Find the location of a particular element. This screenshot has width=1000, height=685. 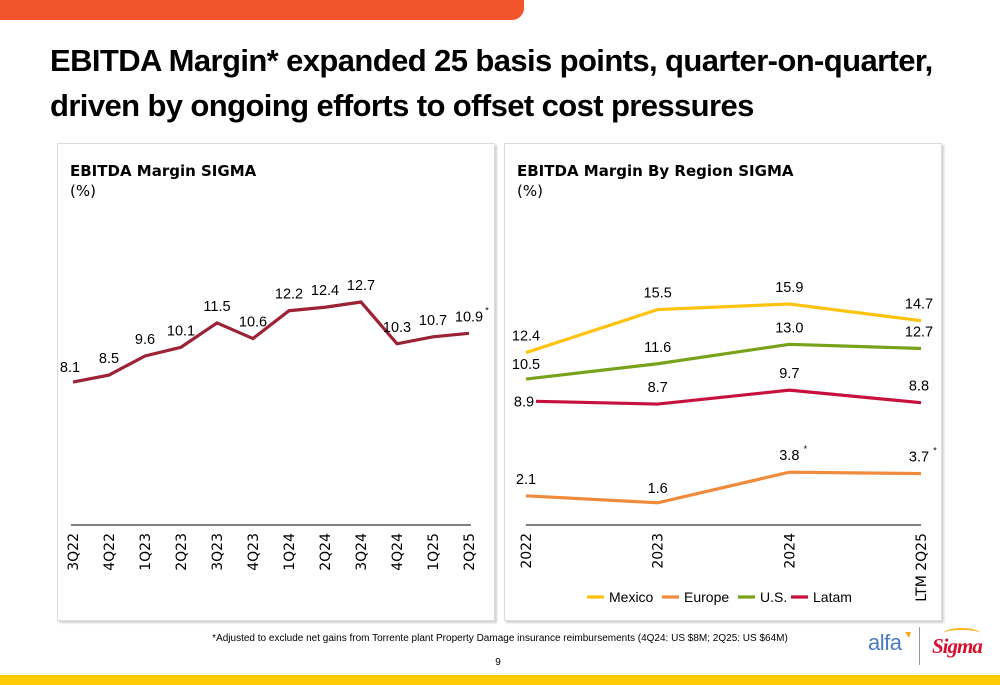

x-tick-label: 1Q25 is located at coordinates (434, 552).